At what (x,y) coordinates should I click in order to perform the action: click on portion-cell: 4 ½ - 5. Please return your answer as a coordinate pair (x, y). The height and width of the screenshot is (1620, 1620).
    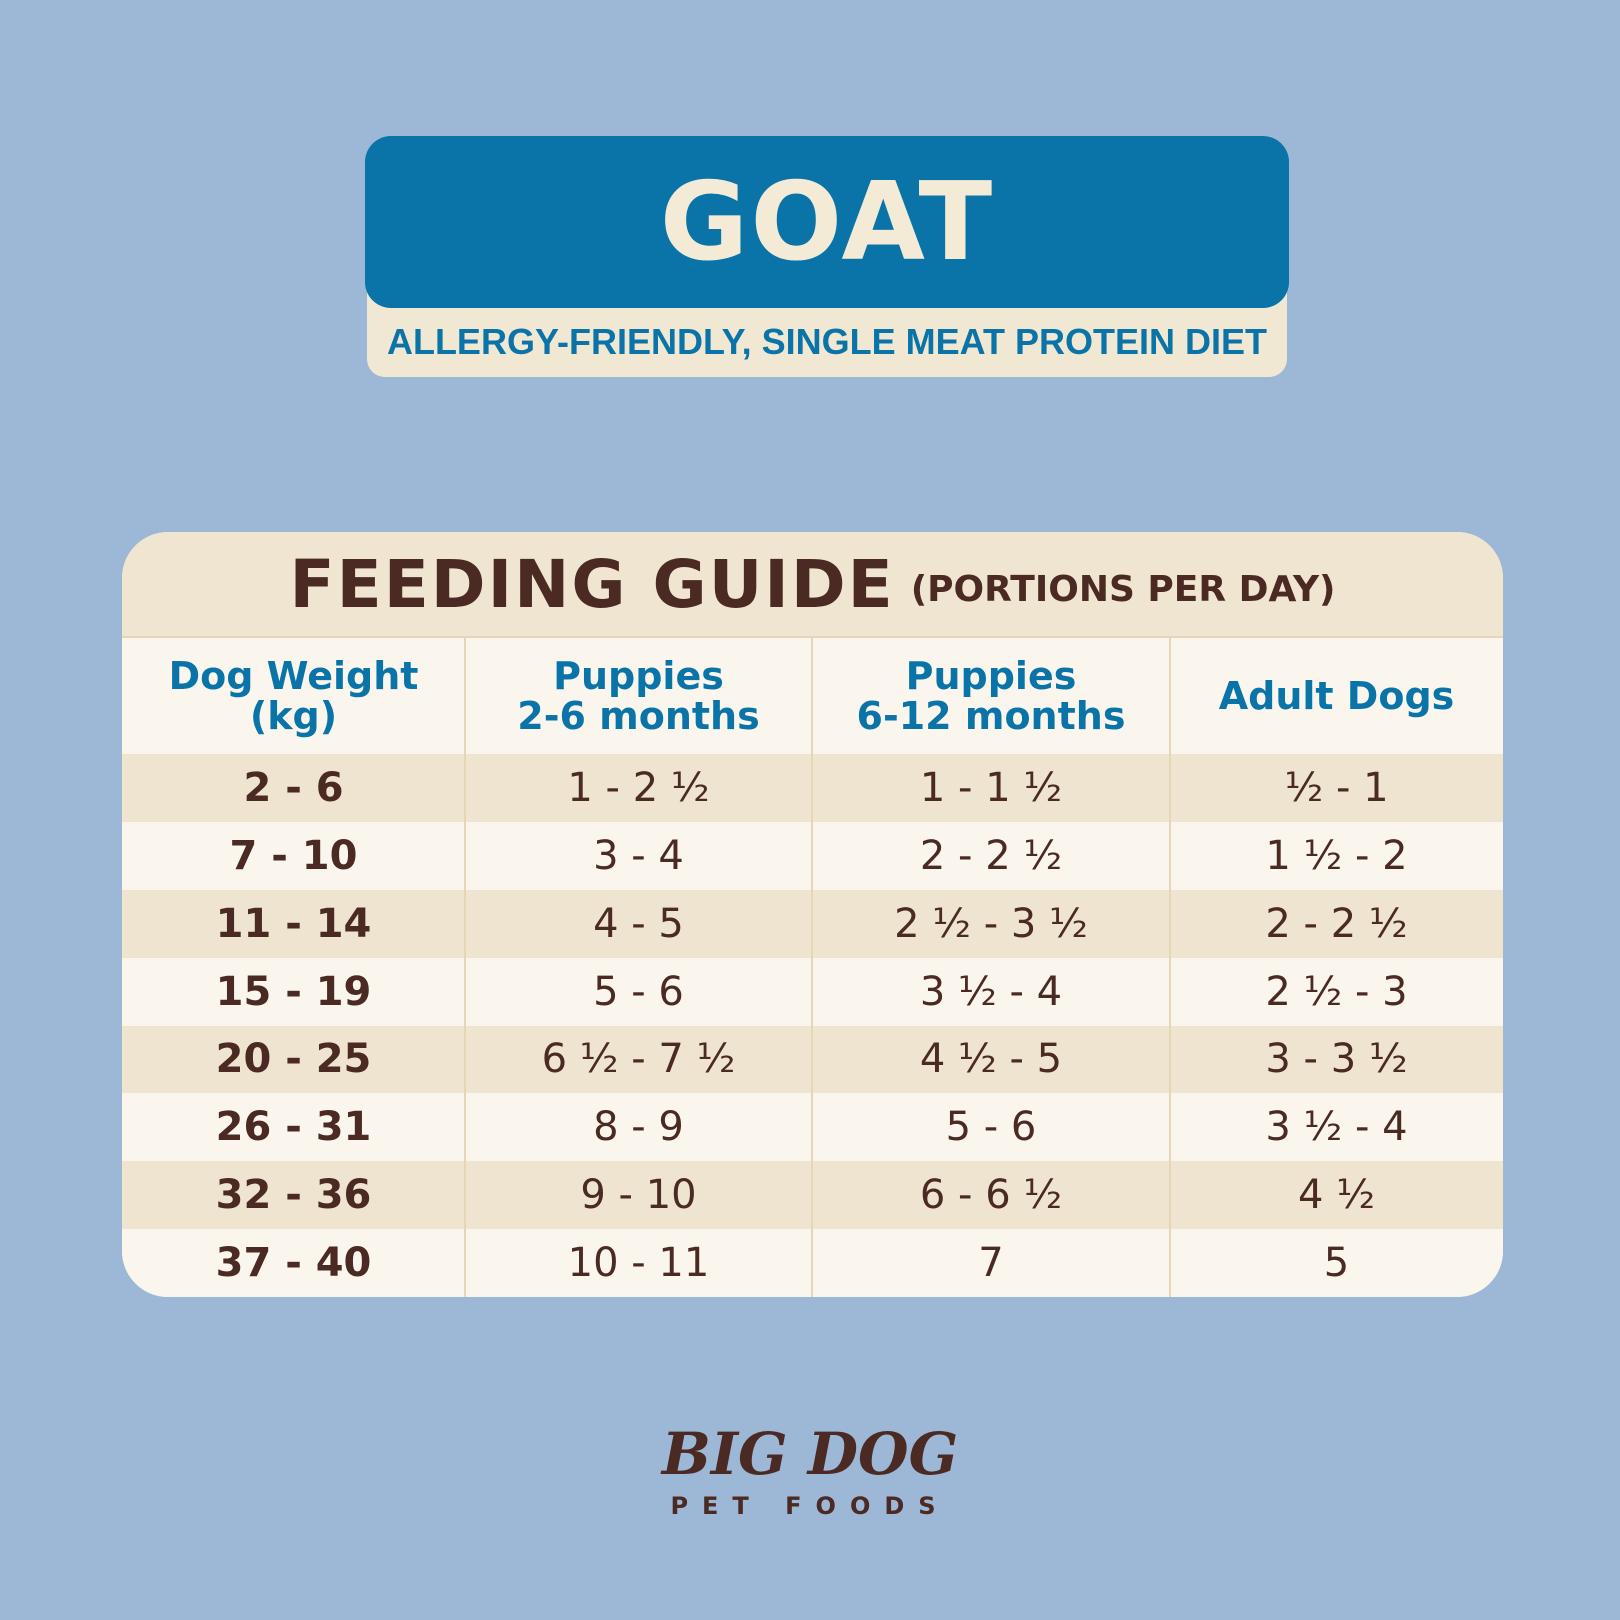
    Looking at the image, I should click on (991, 1059).